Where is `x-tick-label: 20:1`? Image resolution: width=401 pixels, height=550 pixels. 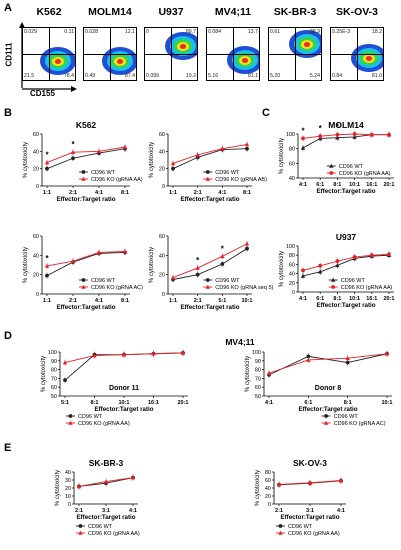
x-tick-label: 20:1 is located at coordinates (388, 299).